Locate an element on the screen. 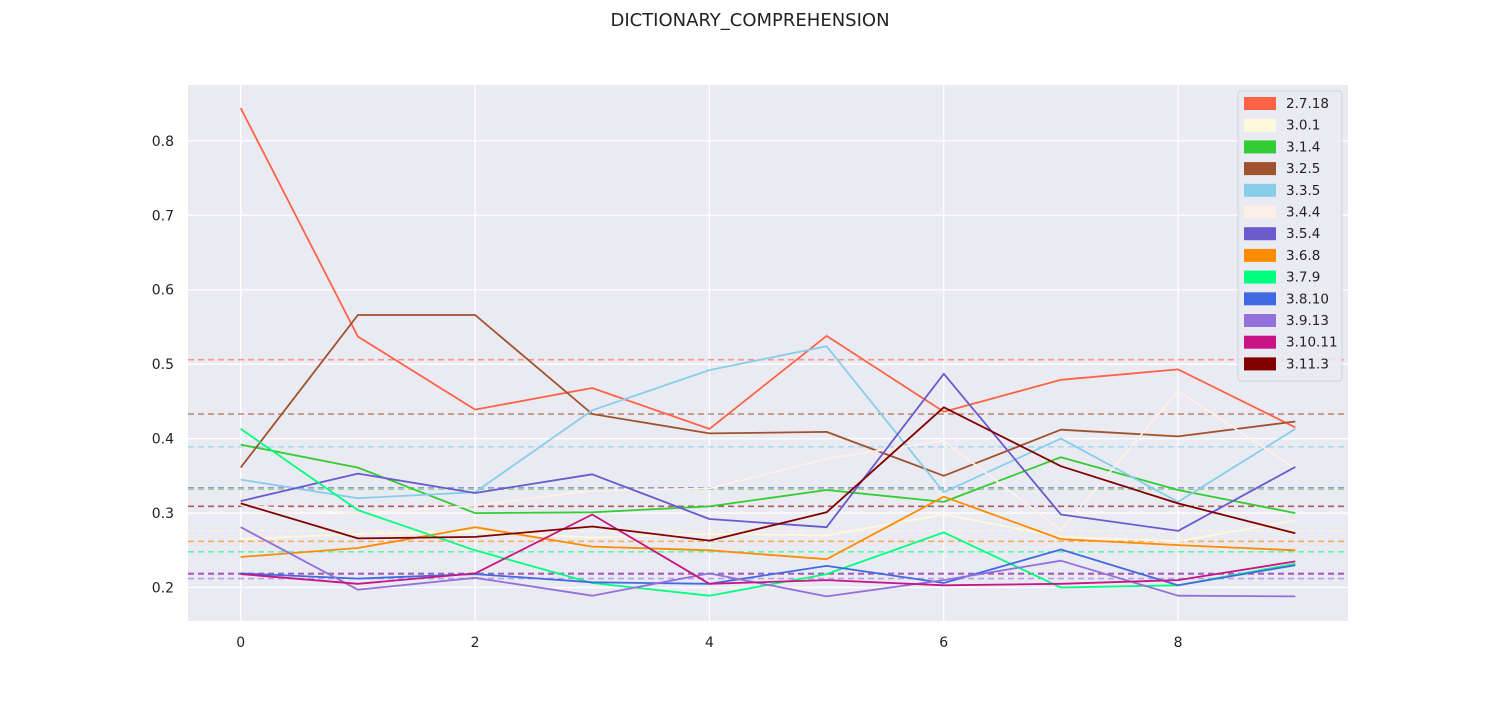  x-tick-label: 0 is located at coordinates (240, 643).